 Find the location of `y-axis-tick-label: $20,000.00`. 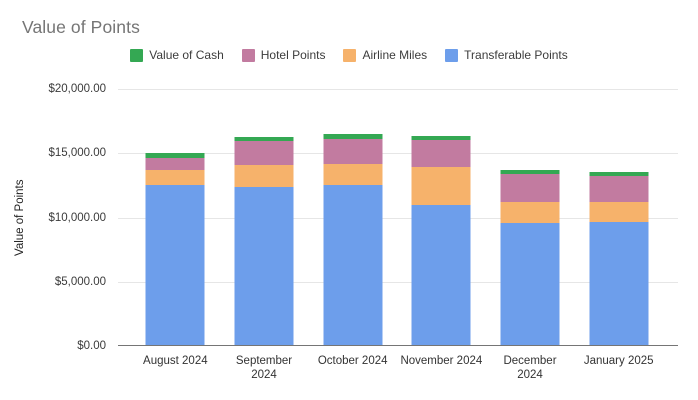

y-axis-tick-label: $20,000.00 is located at coordinates (77, 89).